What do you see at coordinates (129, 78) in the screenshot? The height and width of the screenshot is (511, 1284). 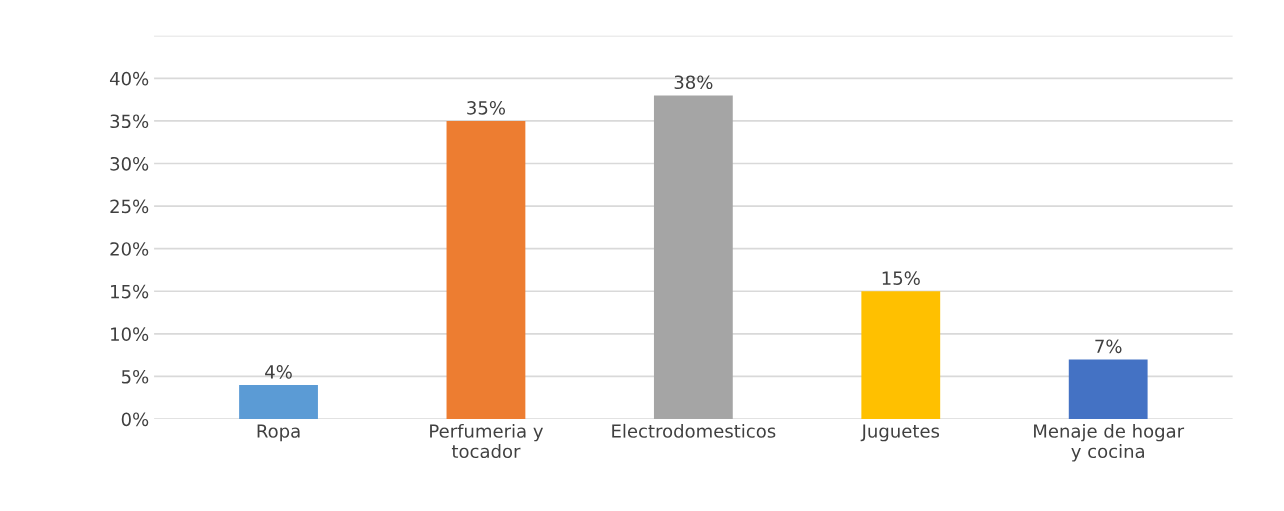 I see `y-tick-label: 40%` at bounding box center [129, 78].